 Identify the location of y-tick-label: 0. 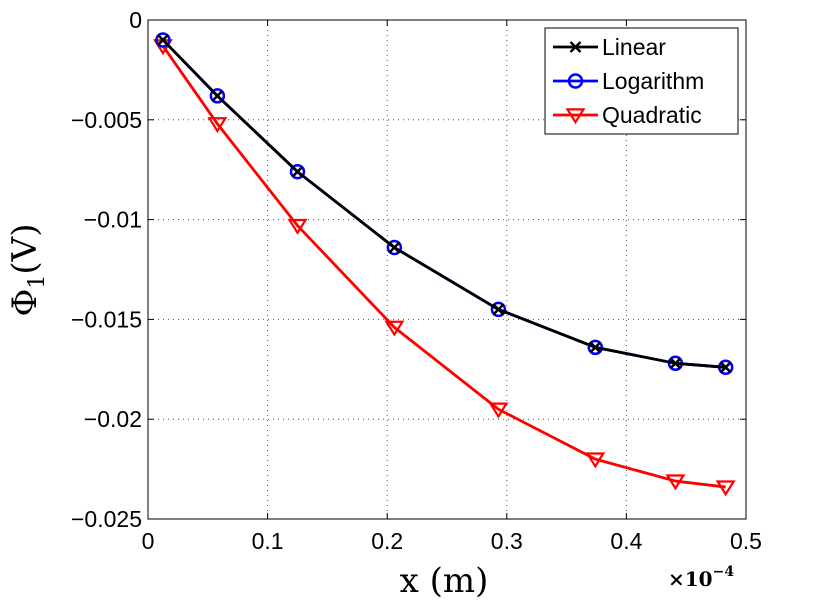
(135, 20).